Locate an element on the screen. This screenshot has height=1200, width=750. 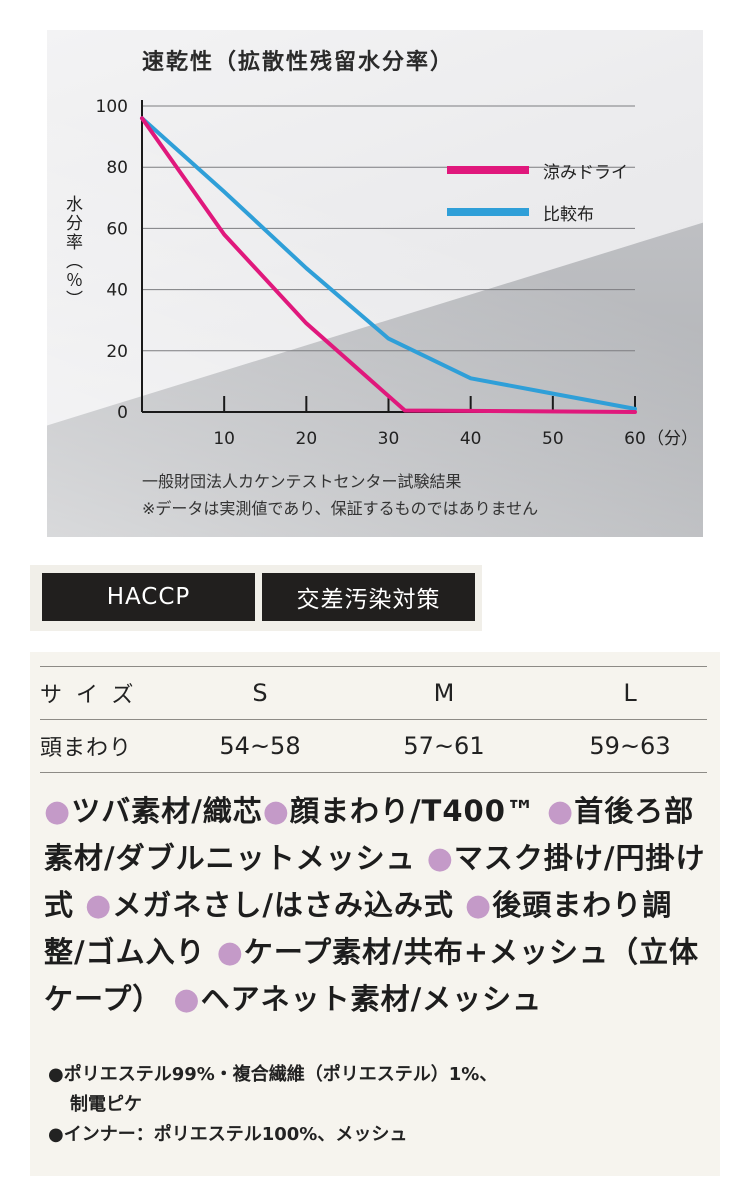
legend-item-suzumi-dry: 涼みドライ is located at coordinates (537, 170).